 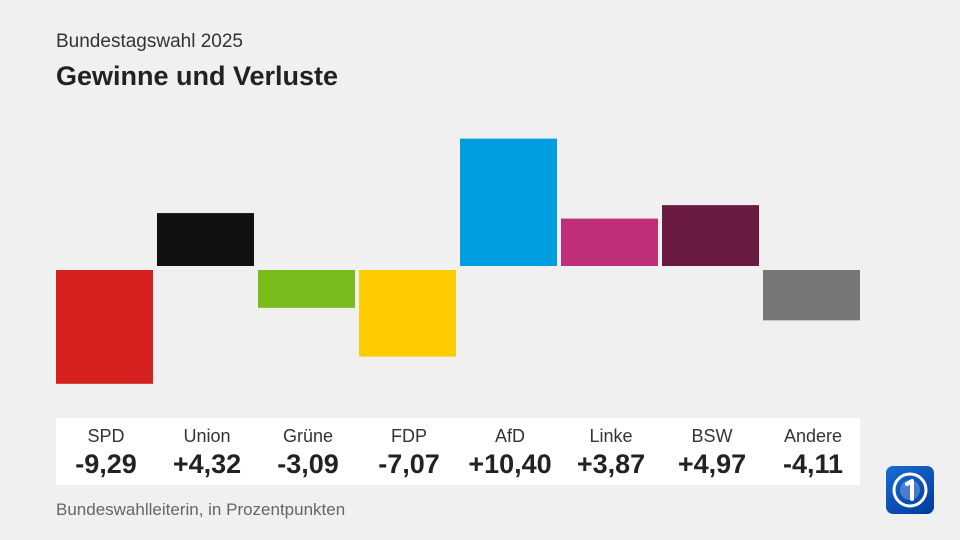 I want to click on bar-fdp, so click(x=407, y=313).